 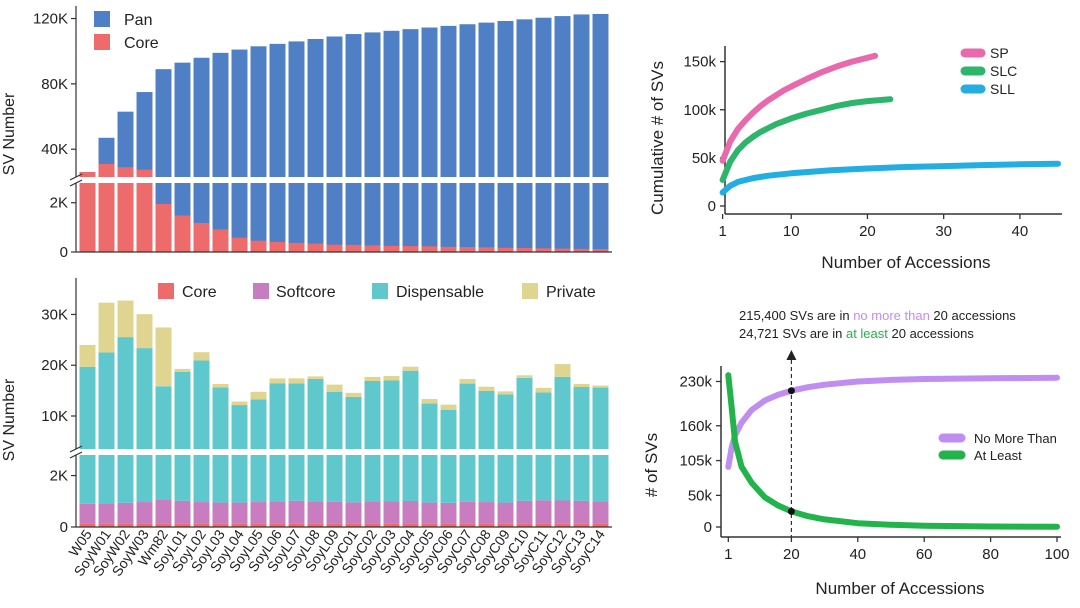 What do you see at coordinates (429, 513) in the screenshot?
I see `bar-softcore-soyc05-lower` at bounding box center [429, 513].